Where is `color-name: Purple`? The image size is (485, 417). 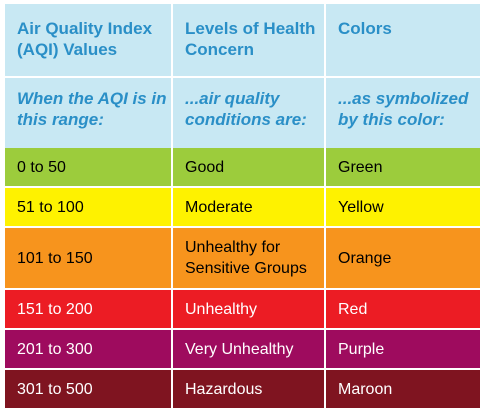 color-name: Purple is located at coordinates (361, 349).